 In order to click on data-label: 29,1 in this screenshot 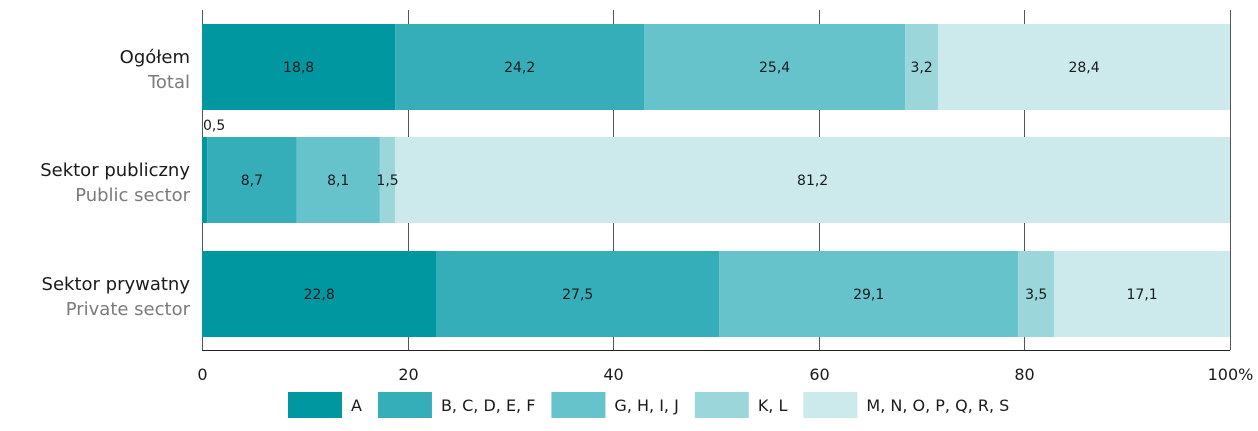, I will do `click(868, 295)`.